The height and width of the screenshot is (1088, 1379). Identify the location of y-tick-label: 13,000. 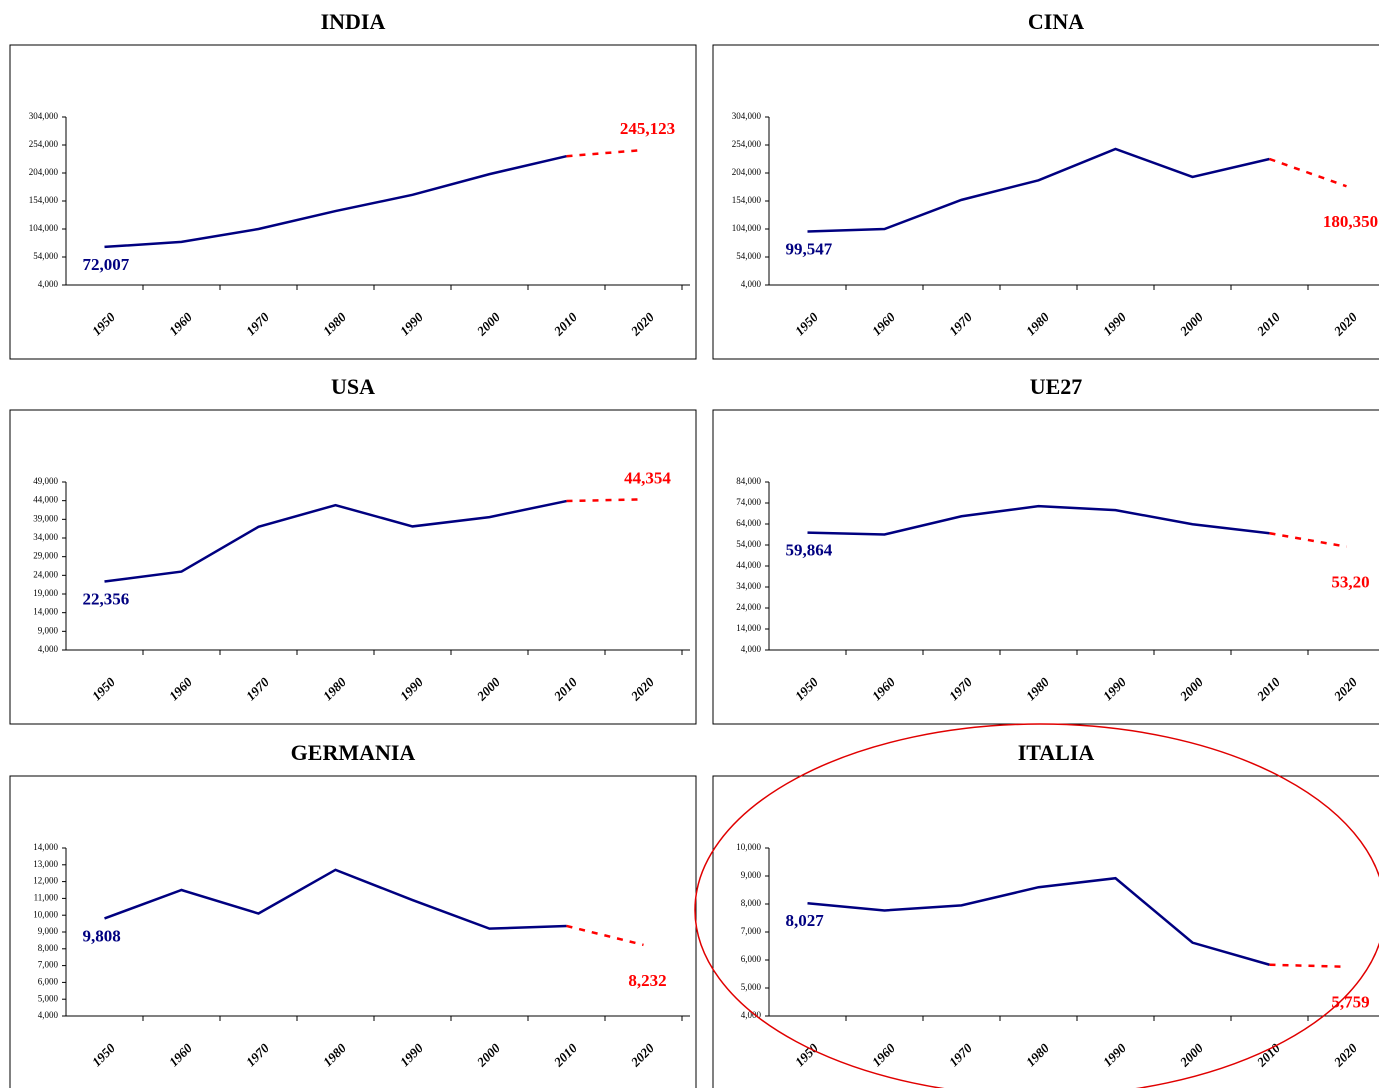
(45, 864).